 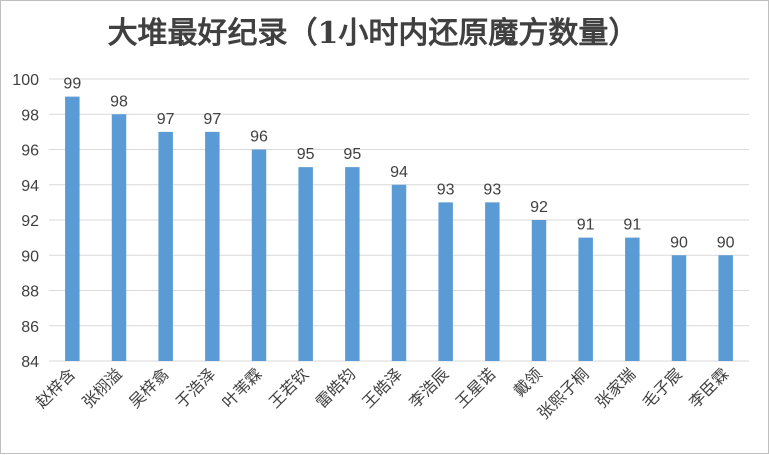 I want to click on y-axis-ticks: 84 86 88 90 92 94 96 98 100, so click(x=25, y=221).